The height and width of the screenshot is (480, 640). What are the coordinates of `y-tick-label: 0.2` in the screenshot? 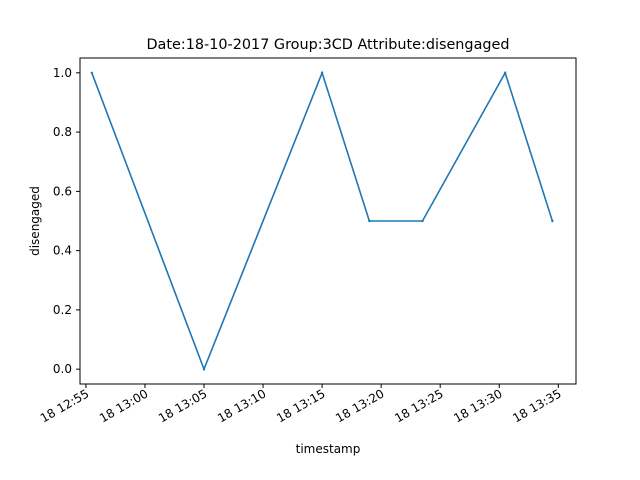 It's located at (62, 310).